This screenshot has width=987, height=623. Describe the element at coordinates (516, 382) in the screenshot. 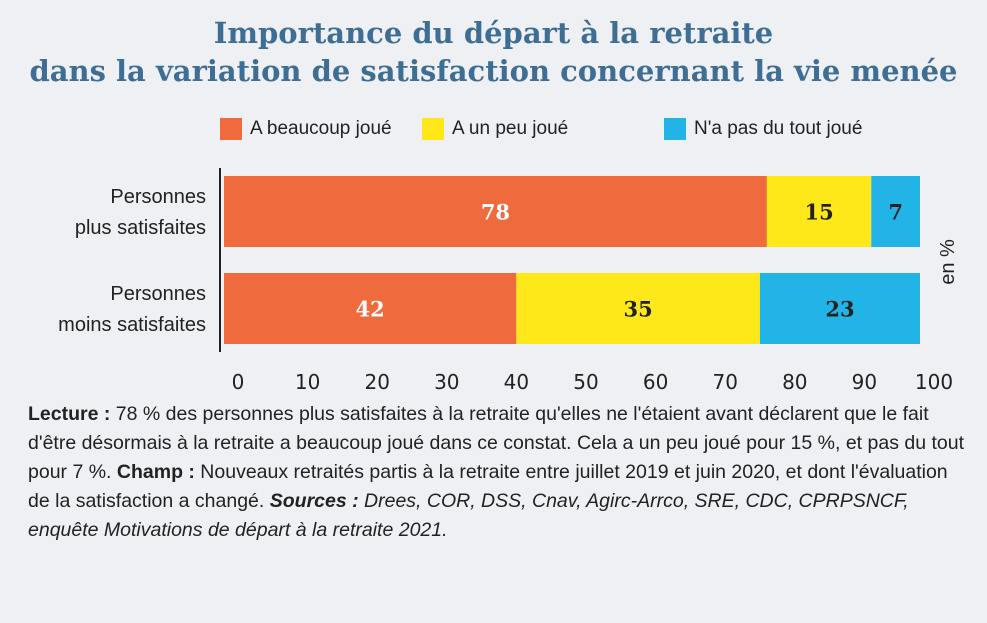

I see `x-tick-40: 40` at that location.